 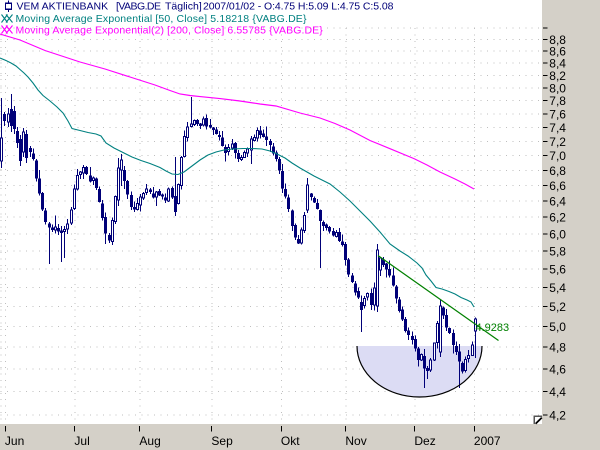 What do you see at coordinates (557, 171) in the screenshot?
I see `svg-text: 6,8` at bounding box center [557, 171].